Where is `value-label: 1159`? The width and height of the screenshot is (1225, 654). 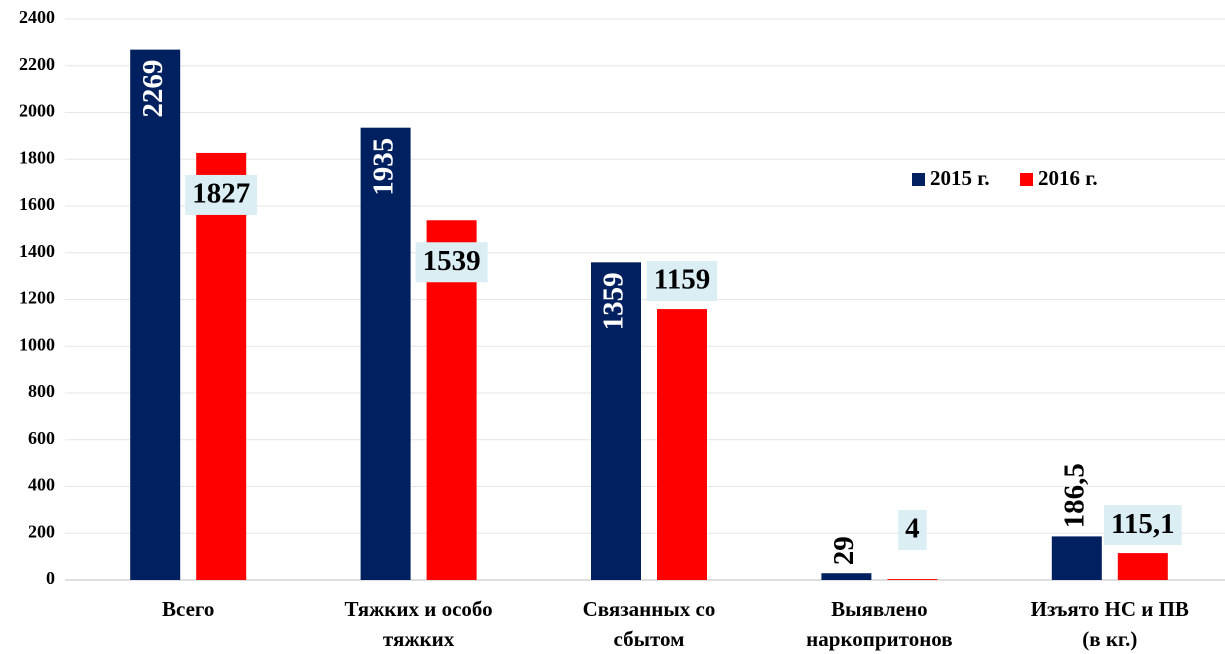
value-label: 1159 is located at coordinates (682, 280).